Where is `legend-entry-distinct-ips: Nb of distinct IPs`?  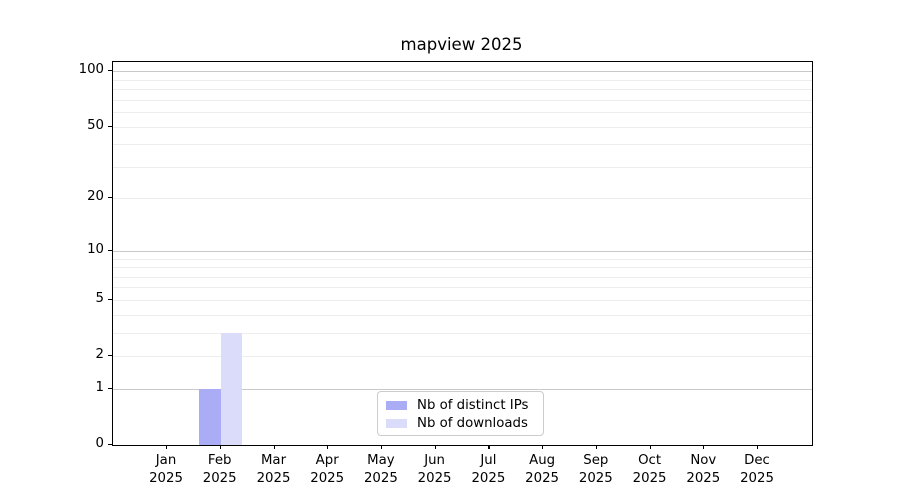
legend-entry-distinct-ips: Nb of distinct IPs is located at coordinates (464, 405).